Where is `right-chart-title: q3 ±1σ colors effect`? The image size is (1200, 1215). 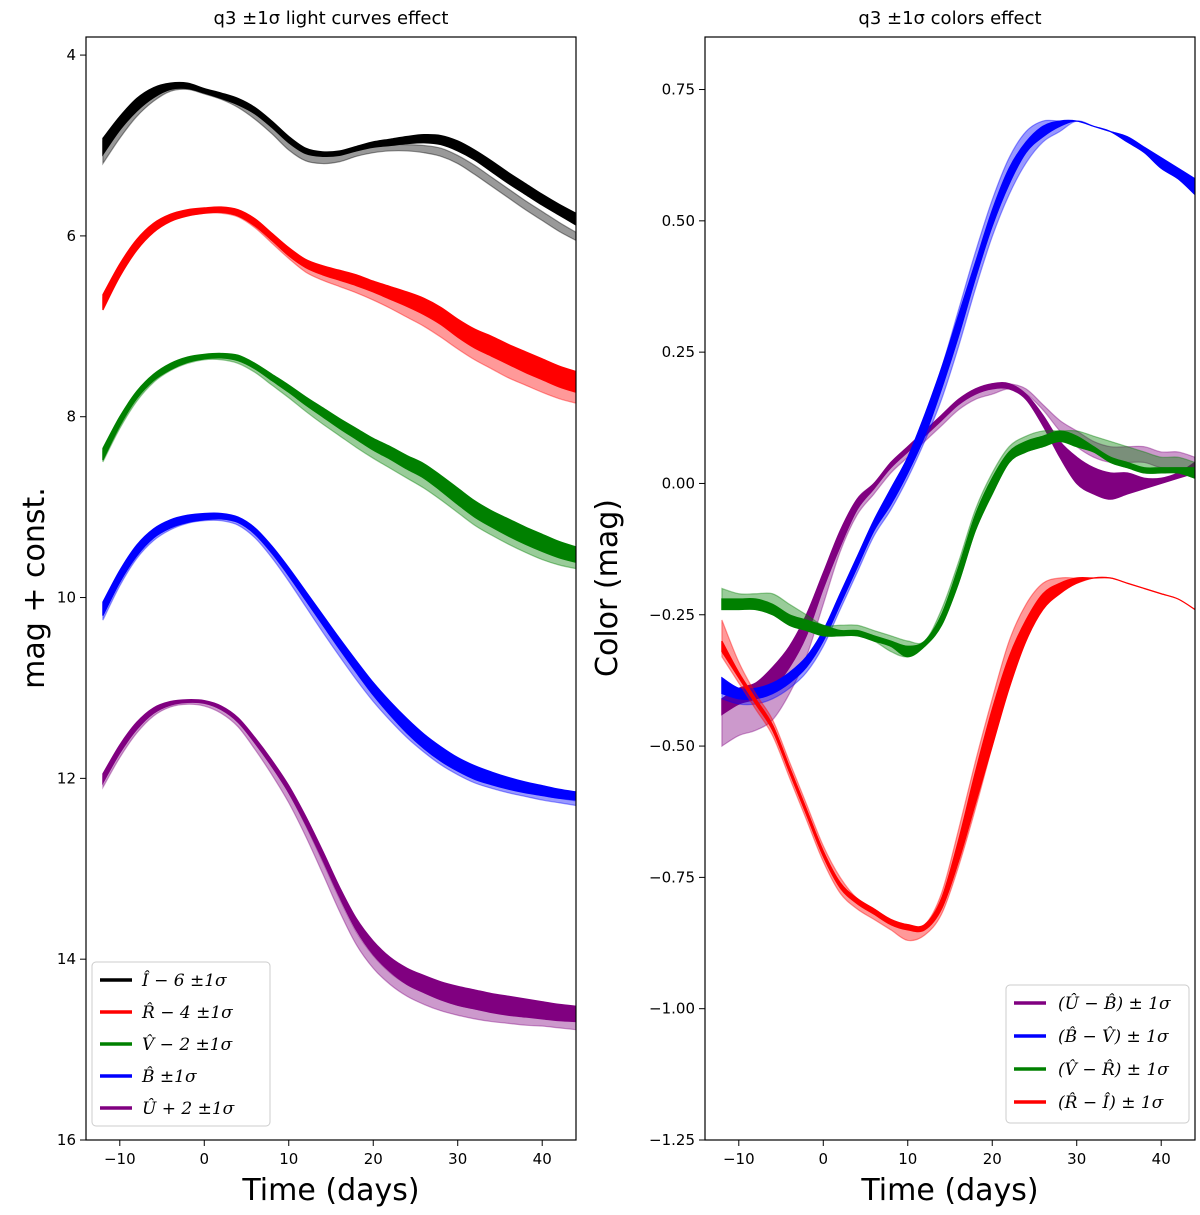
right-chart-title: q3 ±1σ colors effect is located at coordinates (949, 18).